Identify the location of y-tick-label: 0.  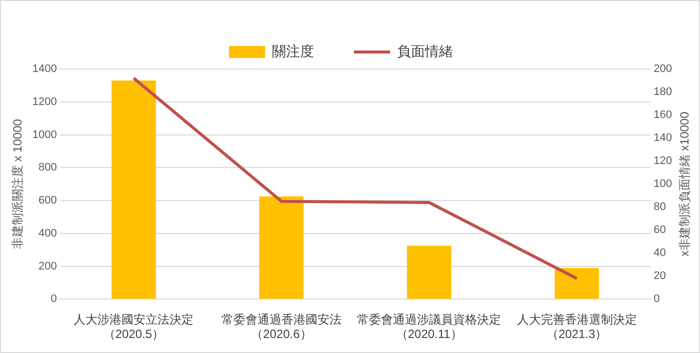
(53, 299).